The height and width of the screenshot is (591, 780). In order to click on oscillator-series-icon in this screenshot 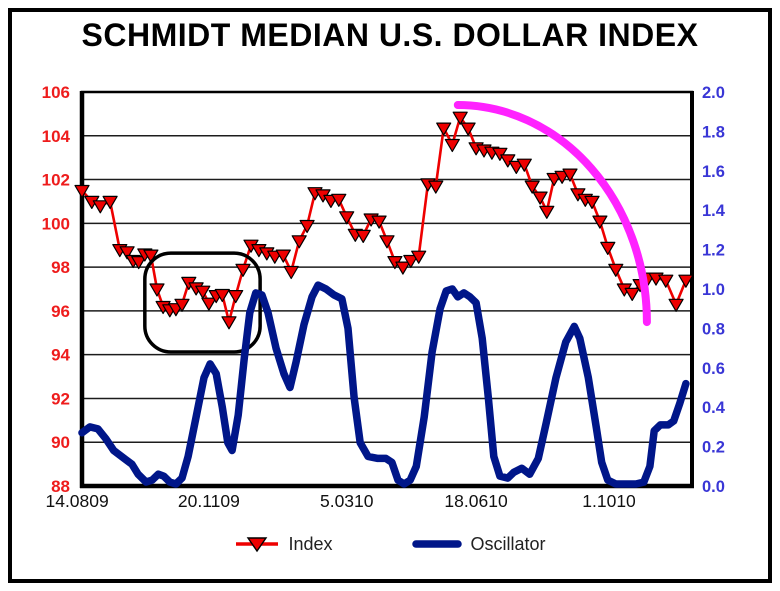, I will do `click(436, 544)`.